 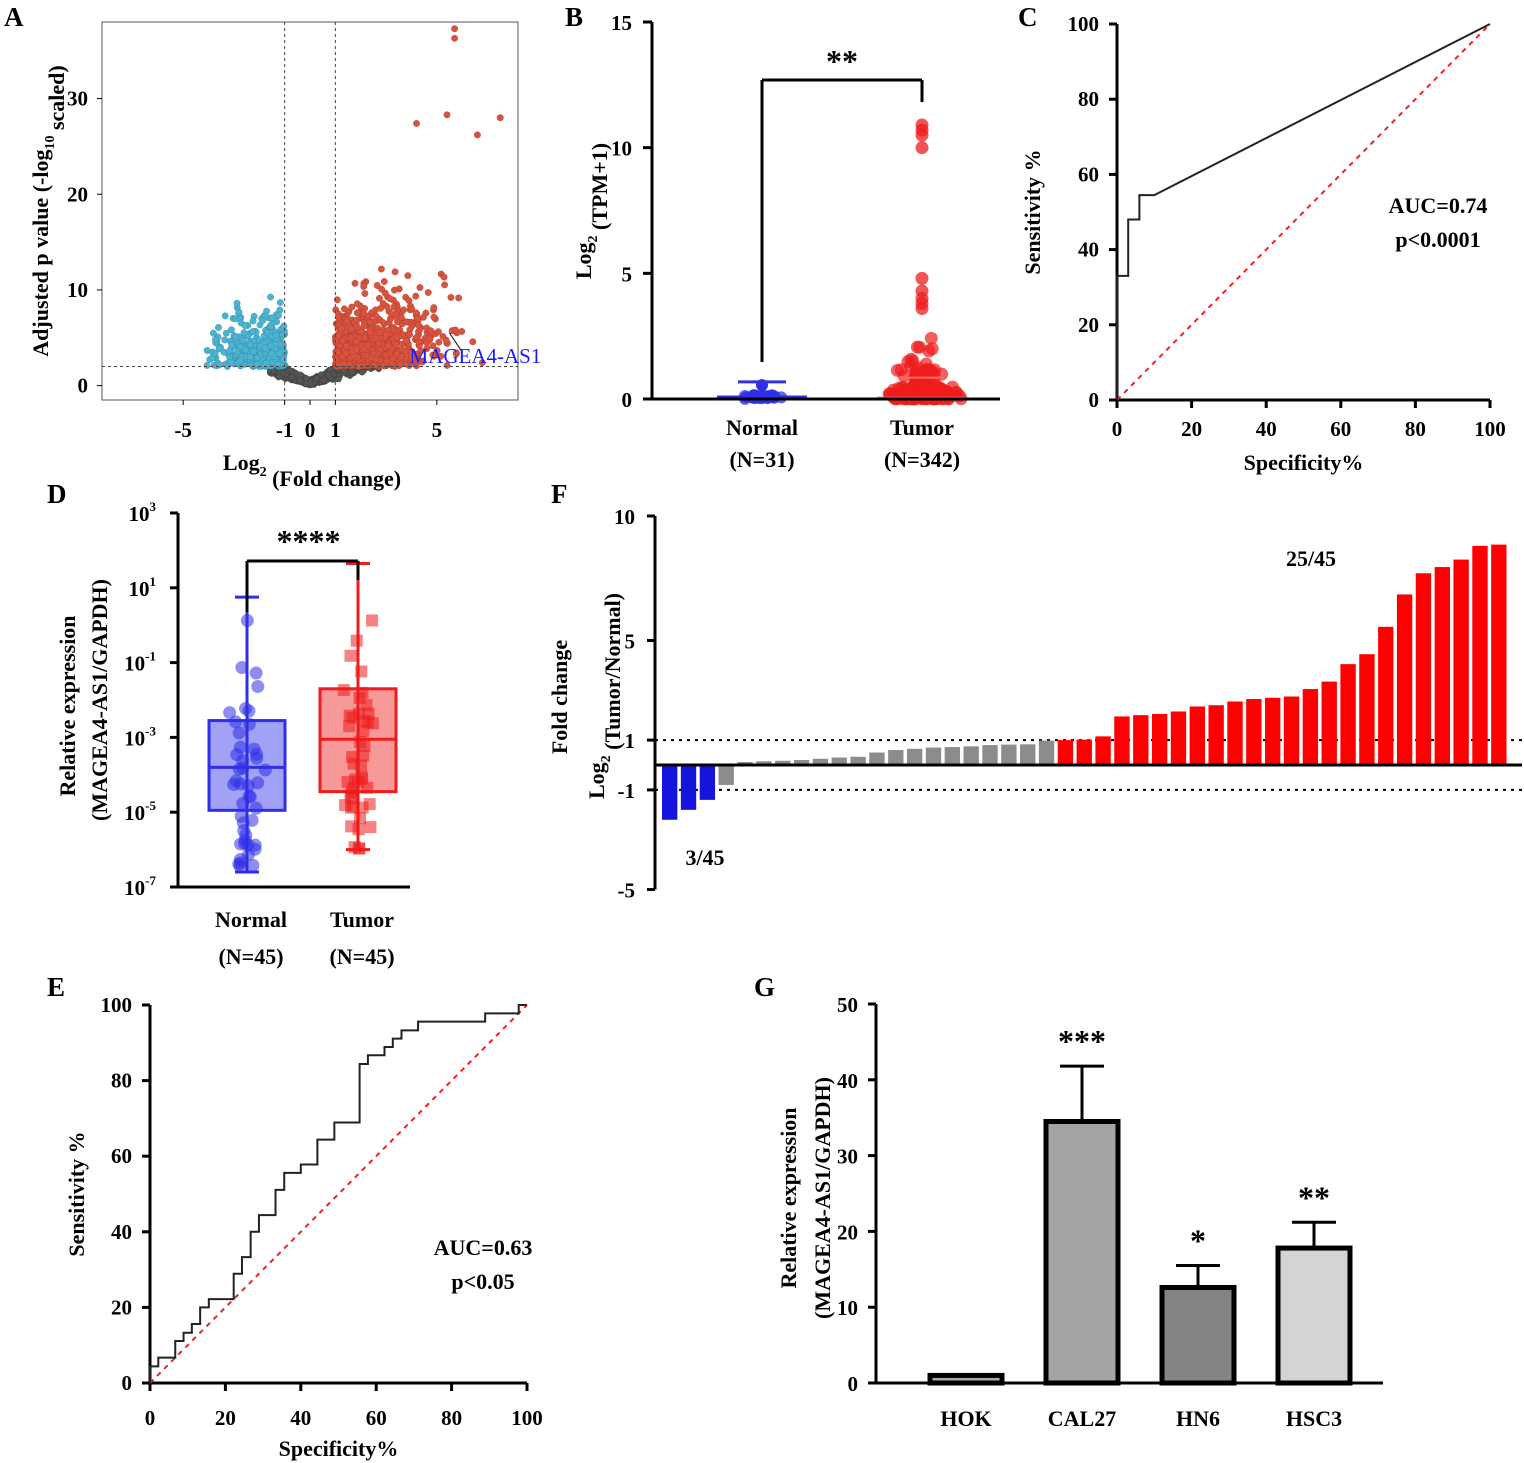 I want to click on y-axis-label-line2: (MAGEA4-AS1/GAPDH), so click(x=99, y=700).